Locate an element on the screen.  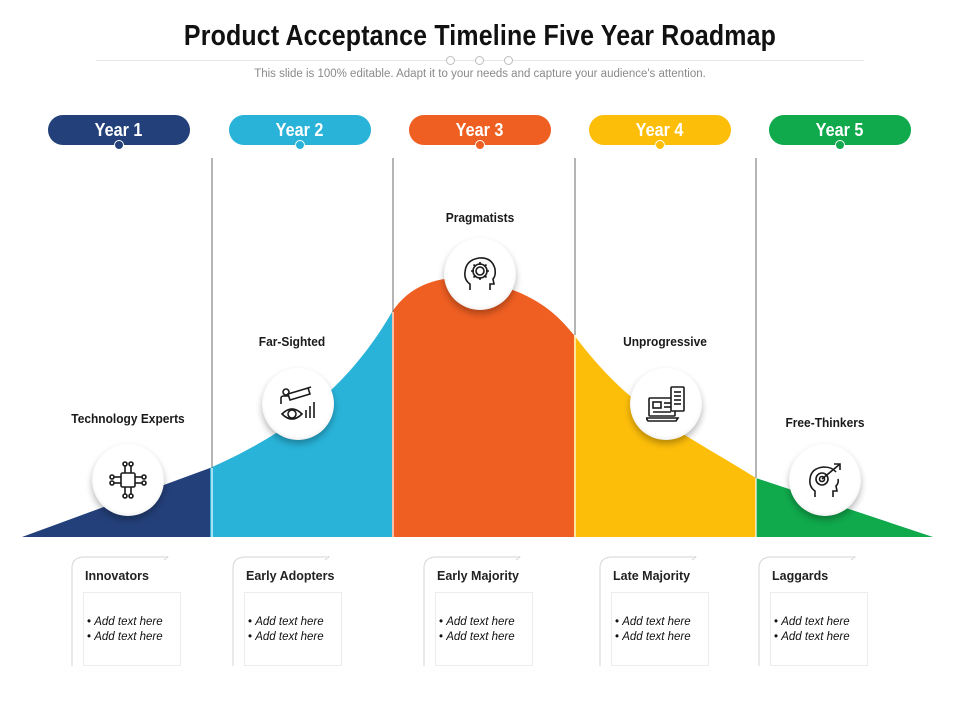
year-2-label: Year 2 is located at coordinates (300, 130).